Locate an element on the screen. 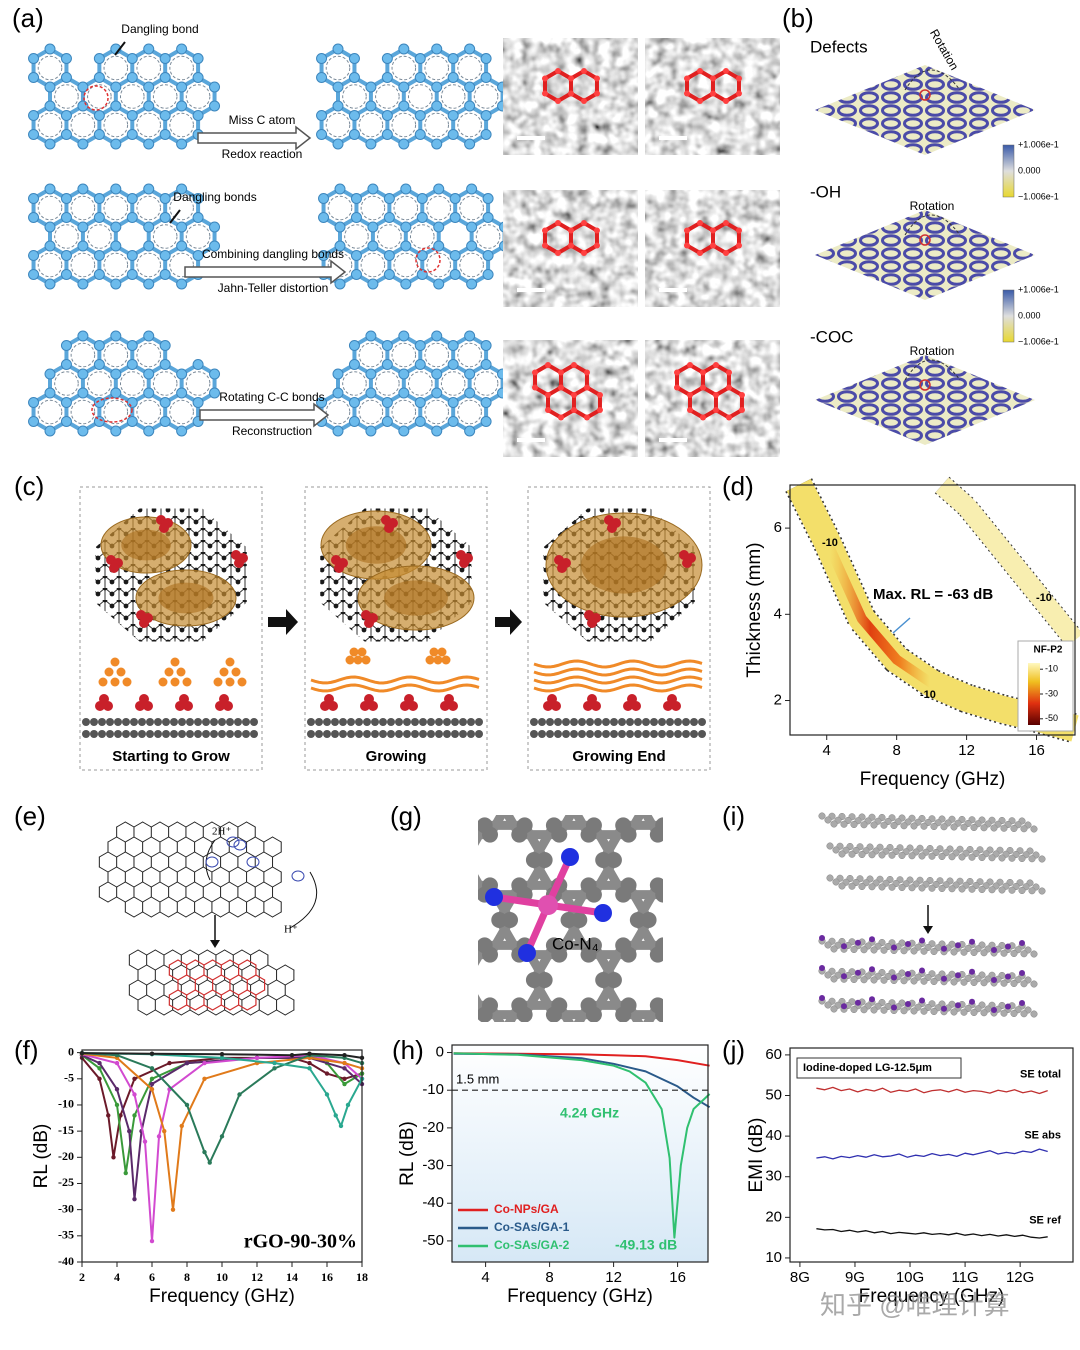  defect-site is located at coordinates (925, 95).